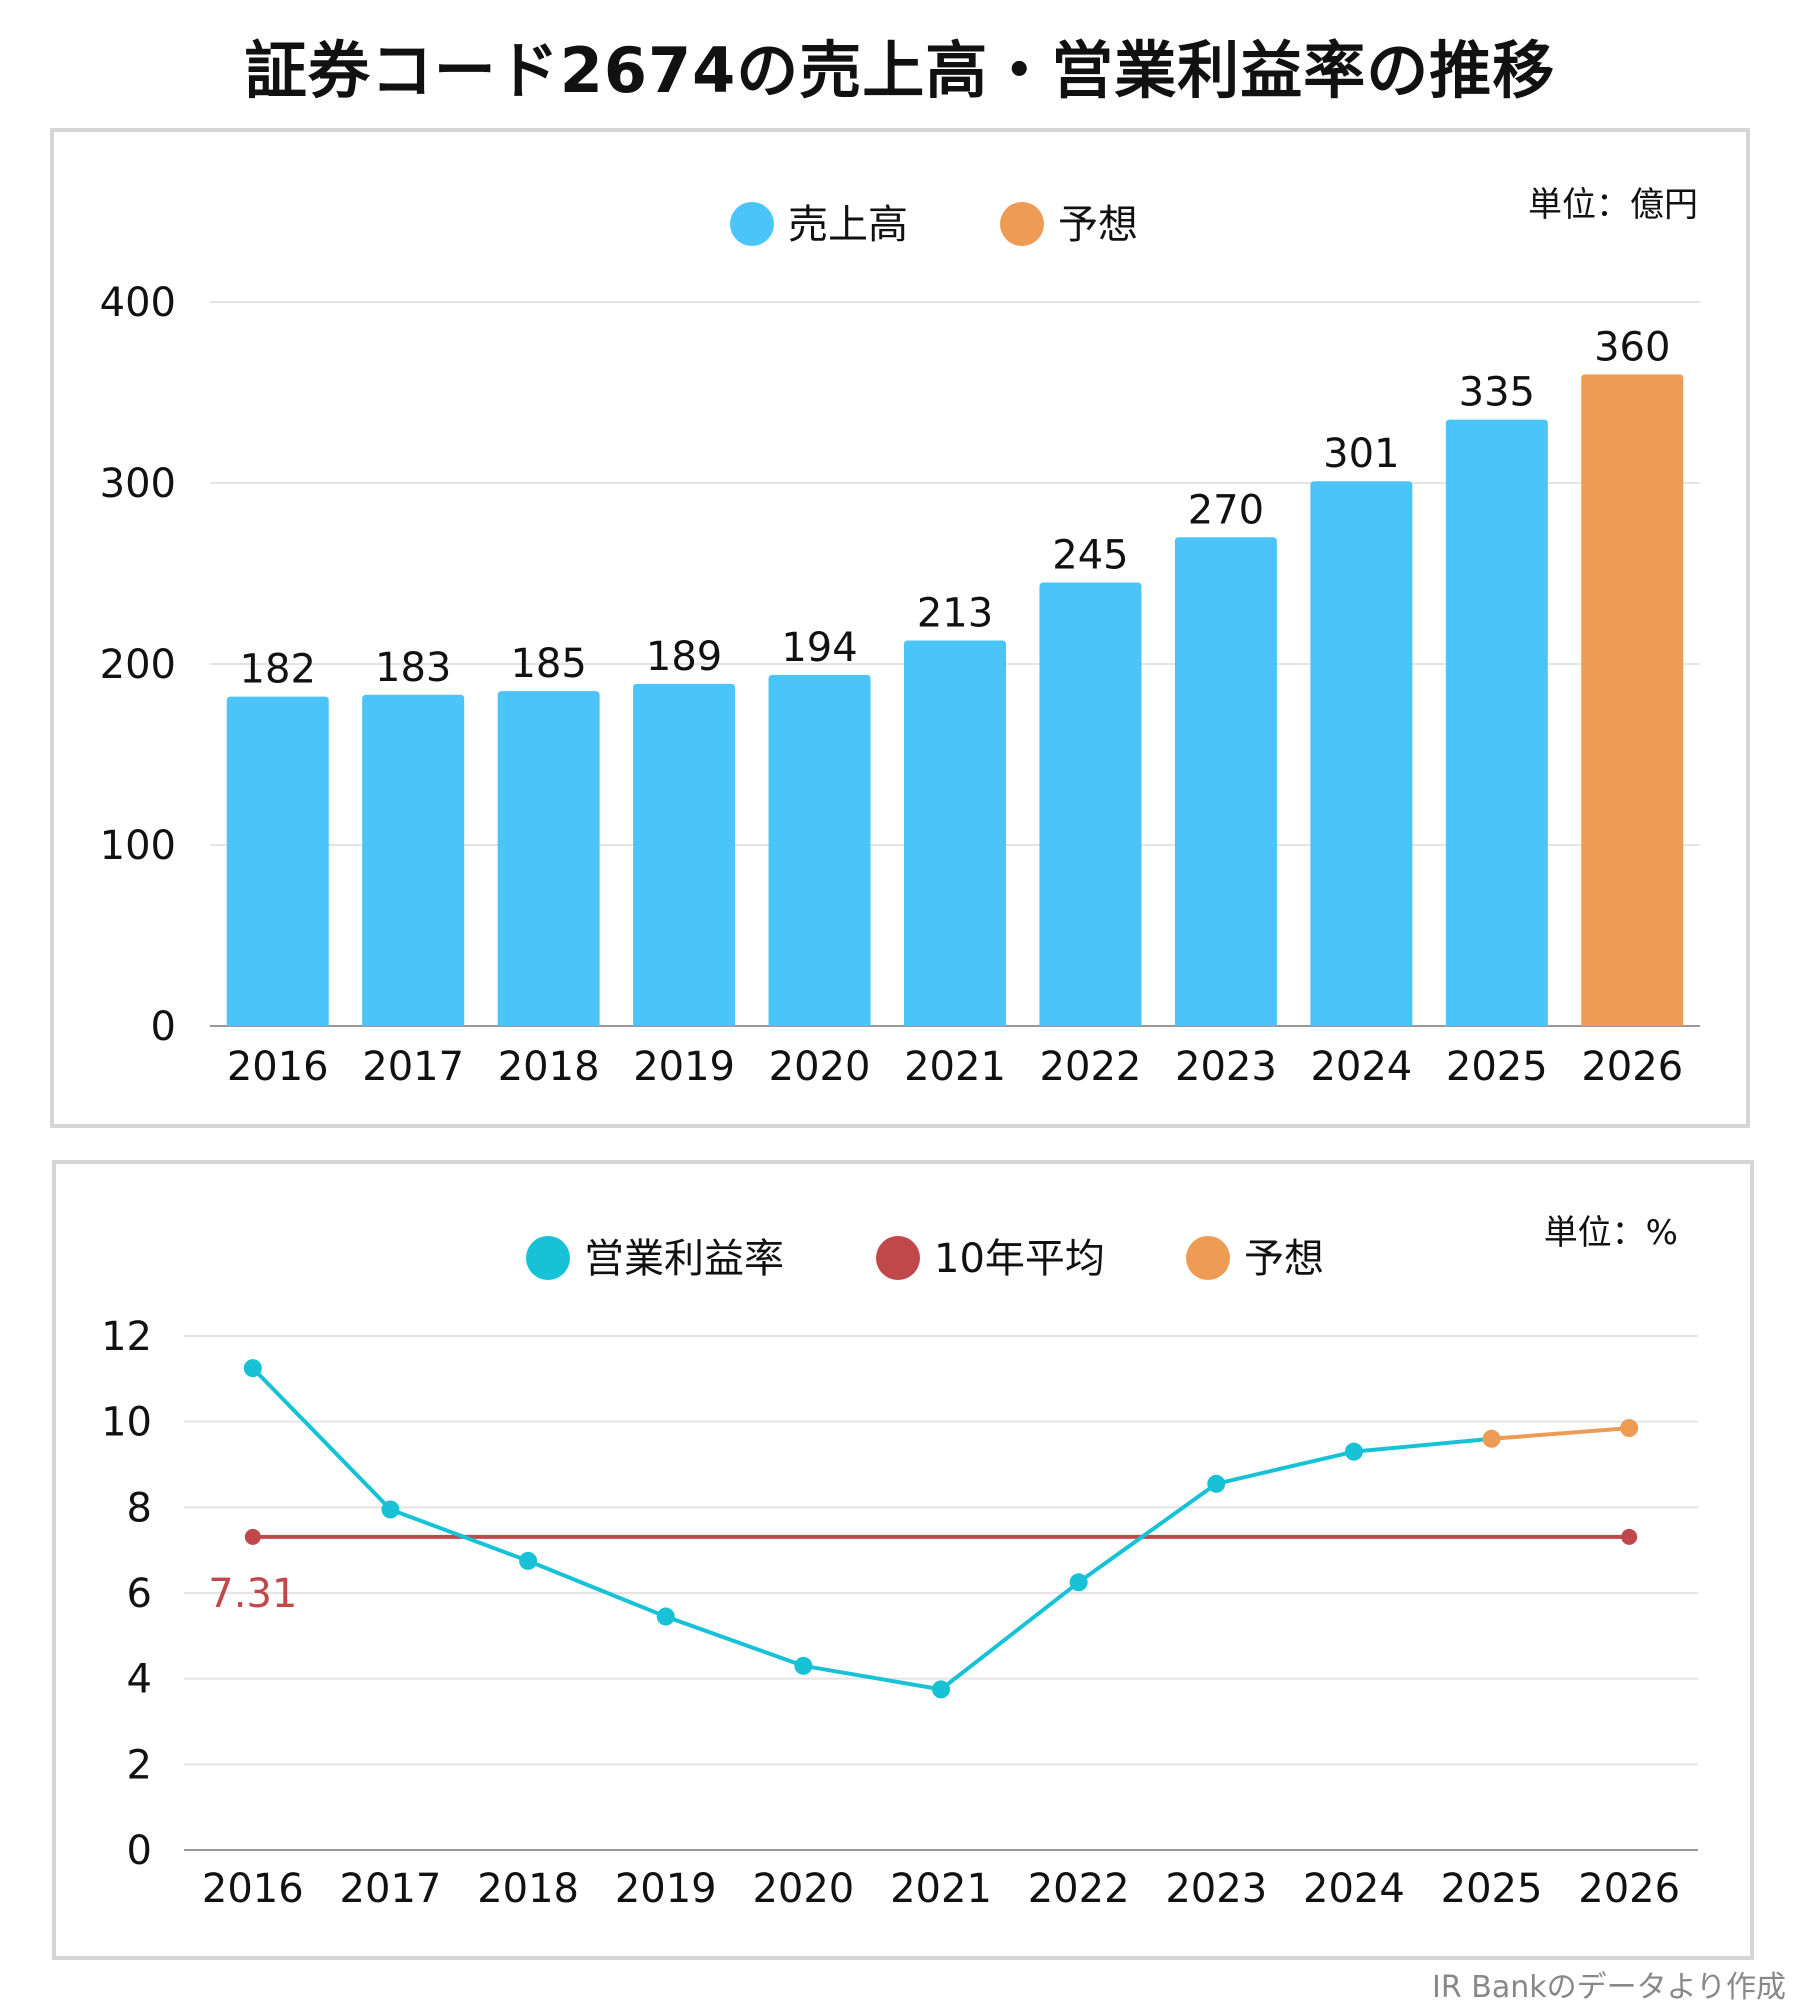 Image resolution: width=1800 pixels, height=2006 pixels. Describe the element at coordinates (871, 1529) in the screenshot. I see `margin-line` at that location.